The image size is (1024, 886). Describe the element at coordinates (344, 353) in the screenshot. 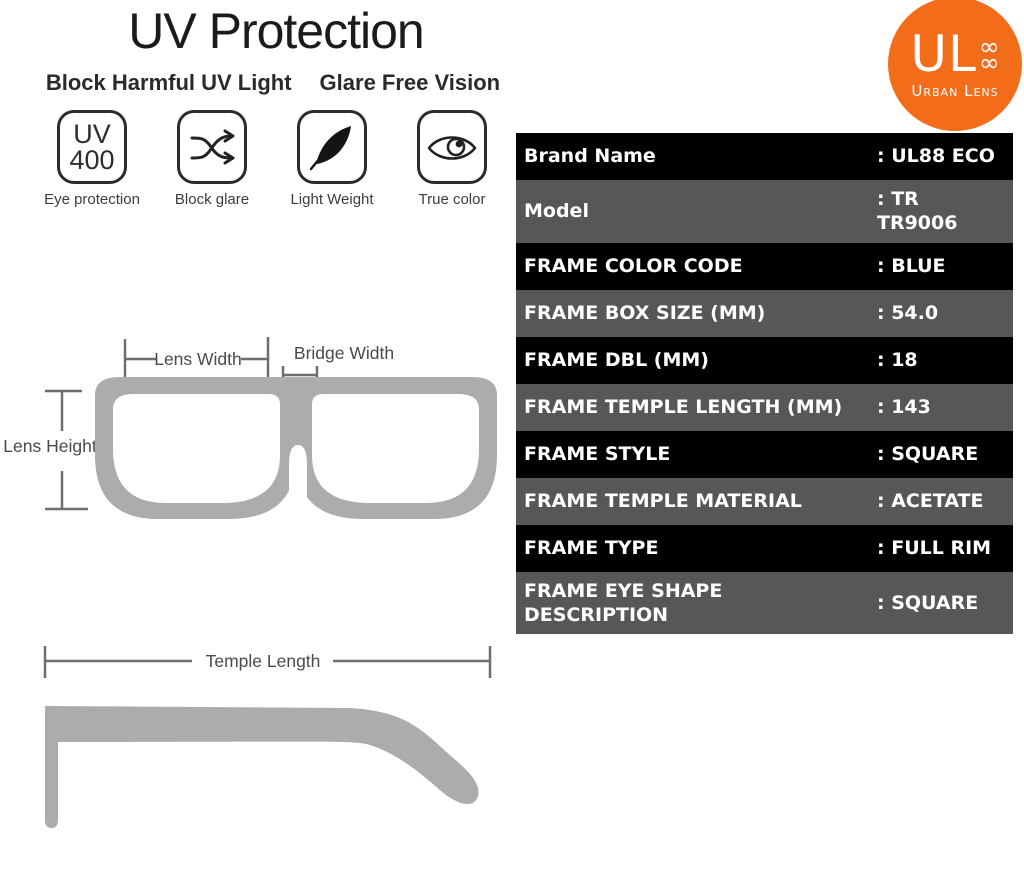

I see `bridge-width-label: Bridge Width` at that location.